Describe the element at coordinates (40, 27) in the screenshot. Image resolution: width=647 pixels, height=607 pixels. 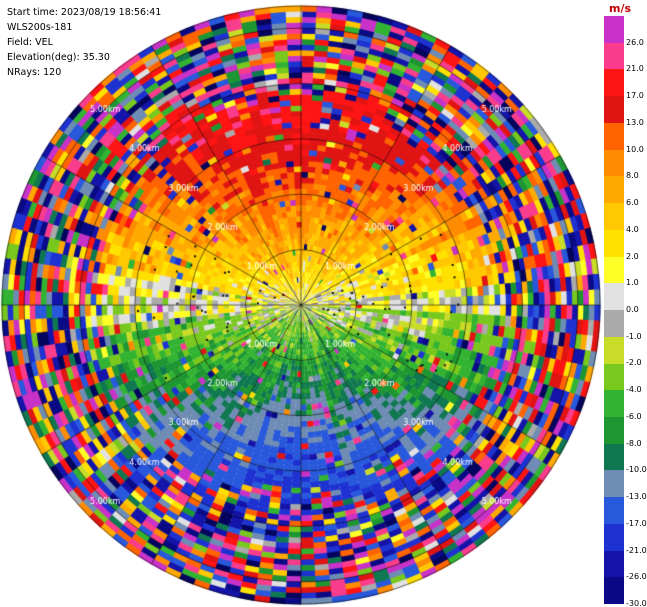
I see `instrument-text: WLS200s-181` at that location.